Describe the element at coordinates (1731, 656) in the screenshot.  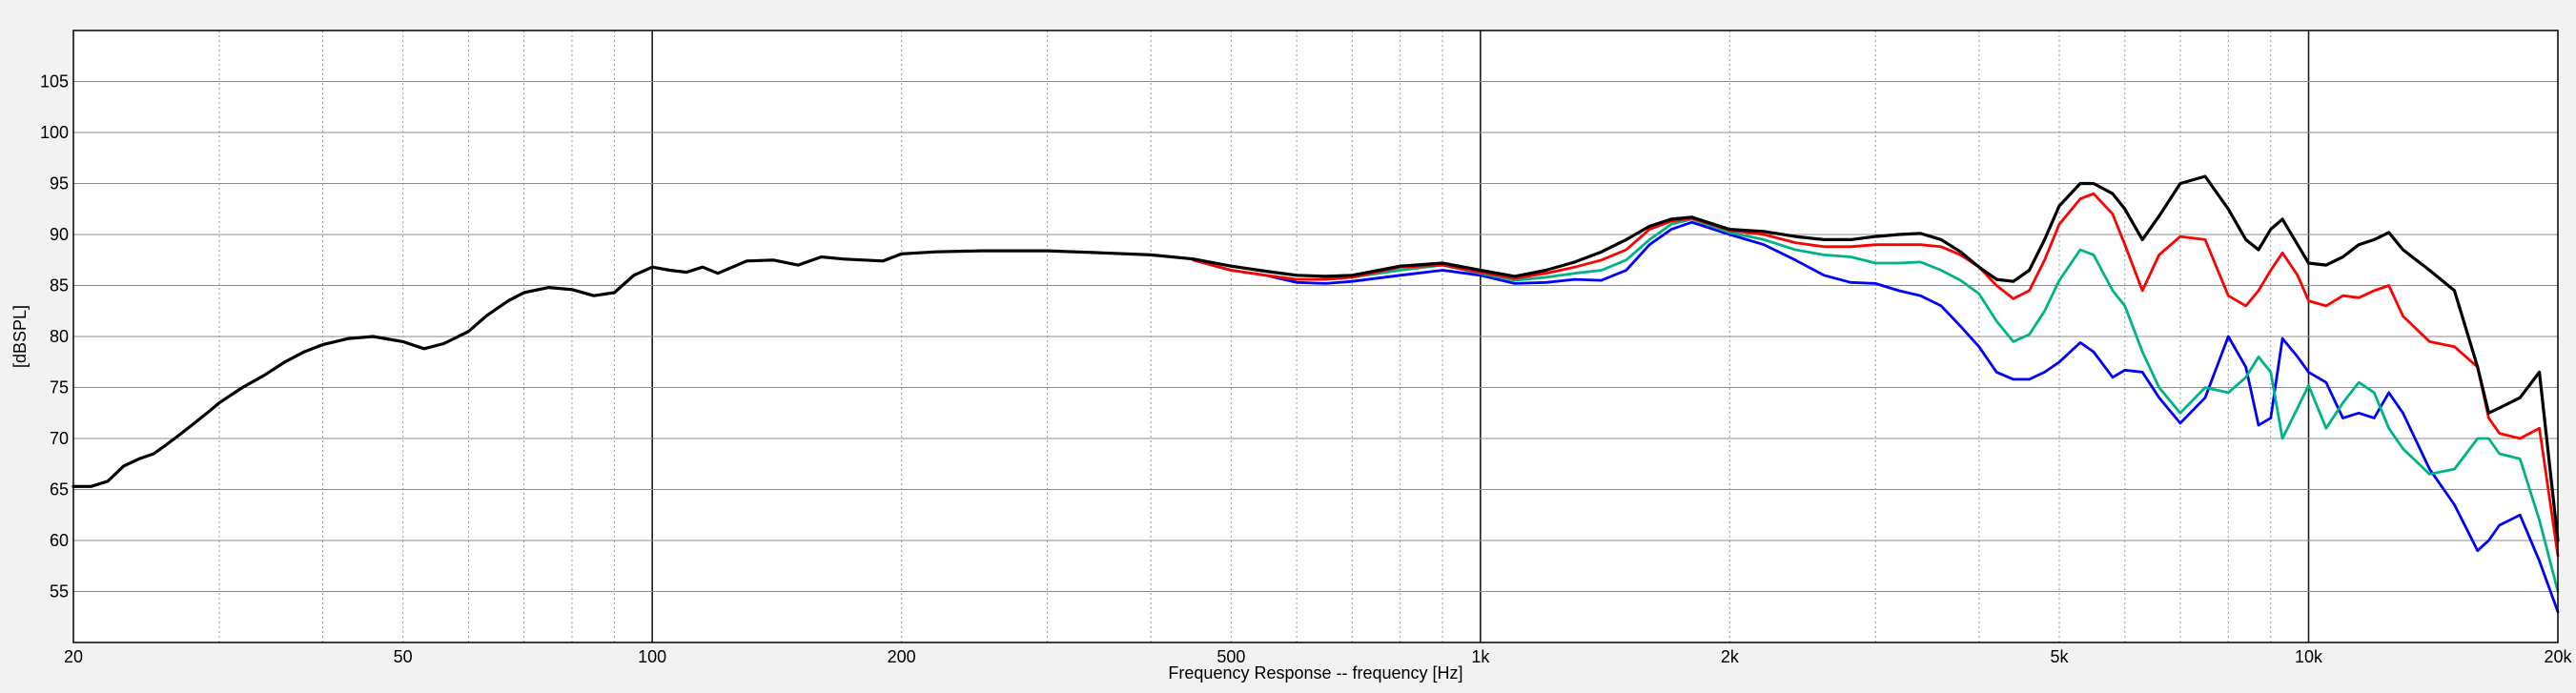
I see `x-tick-label: 2k` at that location.